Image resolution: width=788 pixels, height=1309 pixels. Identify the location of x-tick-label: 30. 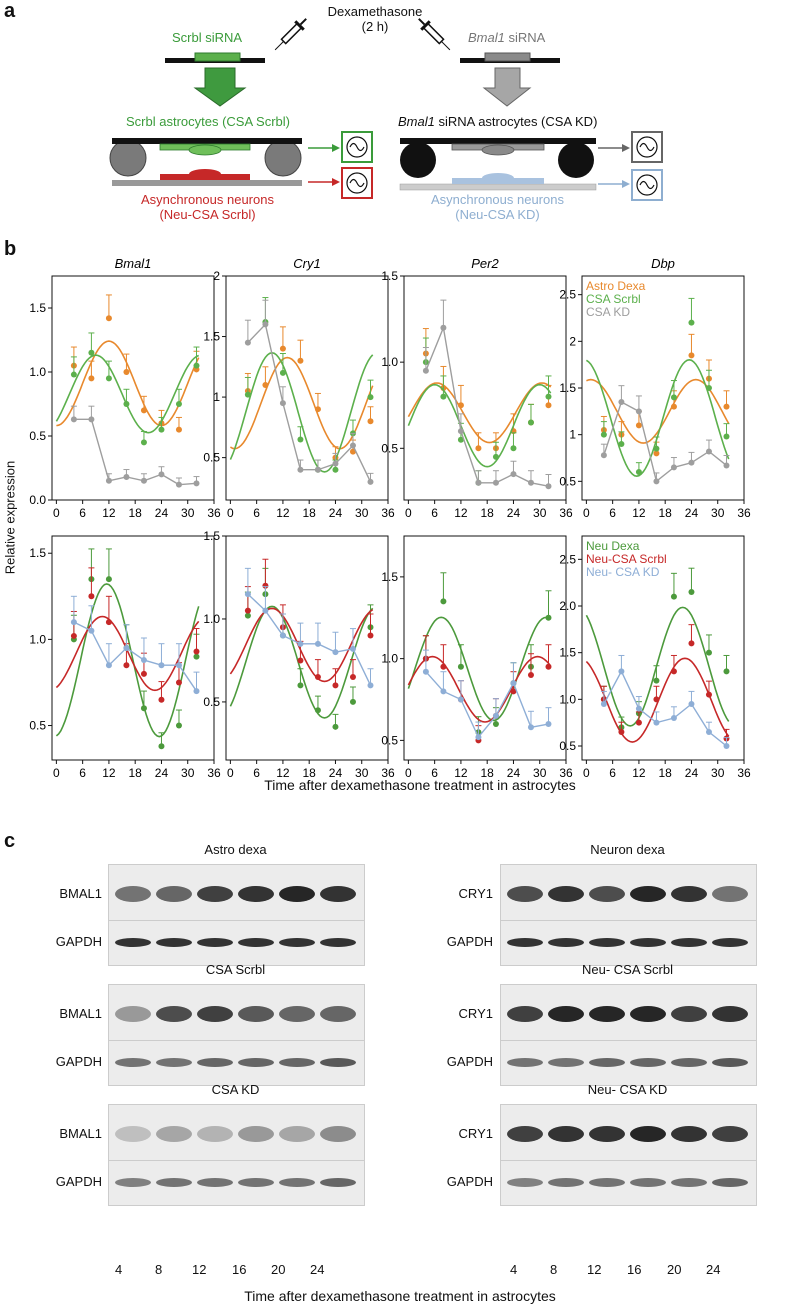
(188, 513).